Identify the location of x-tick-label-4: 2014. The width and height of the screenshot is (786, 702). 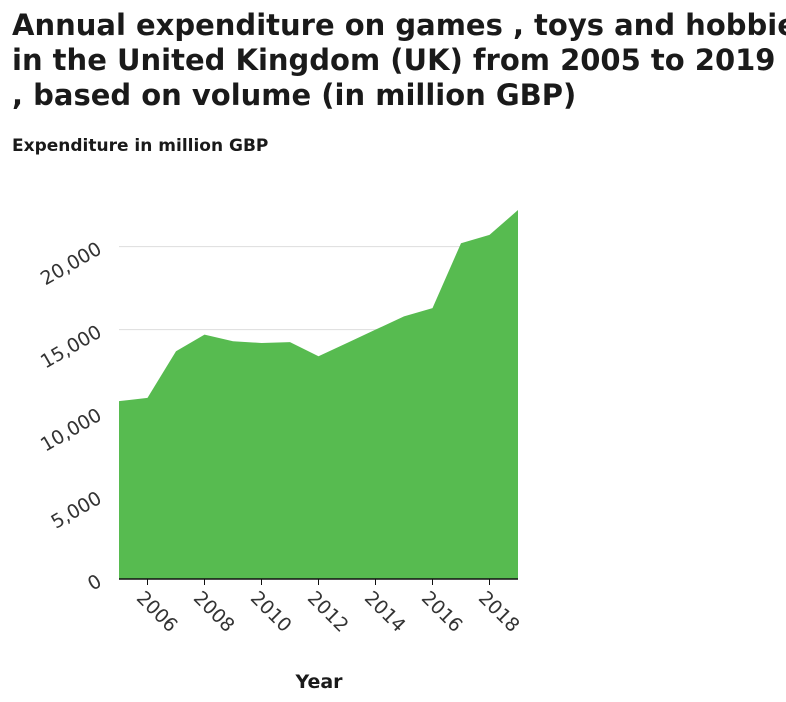
(385, 612).